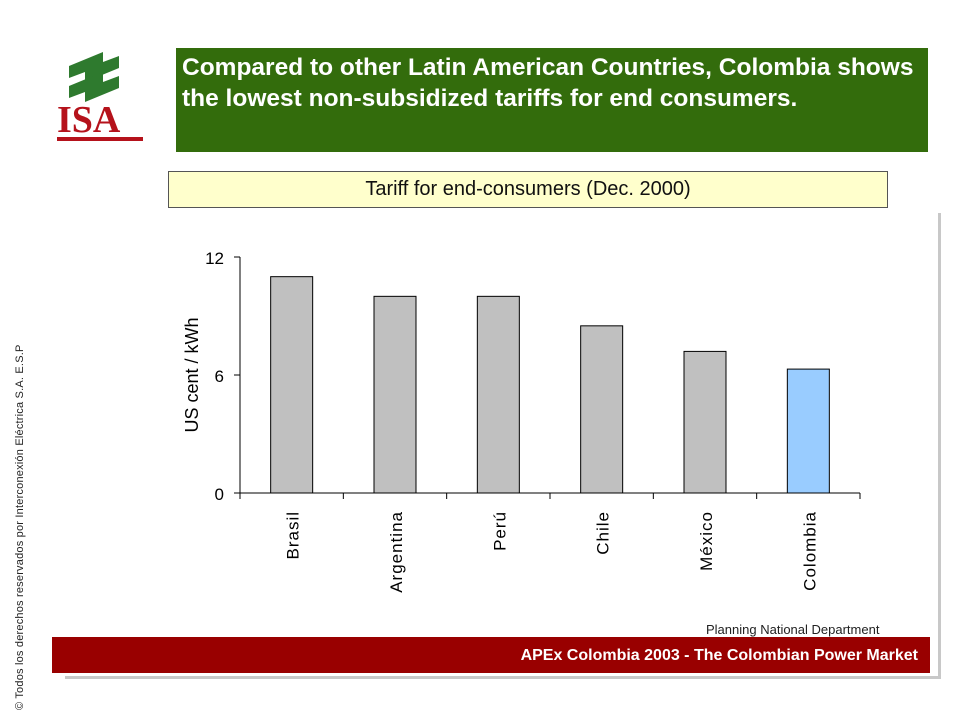  What do you see at coordinates (100, 139) in the screenshot?
I see `logo-underline` at bounding box center [100, 139].